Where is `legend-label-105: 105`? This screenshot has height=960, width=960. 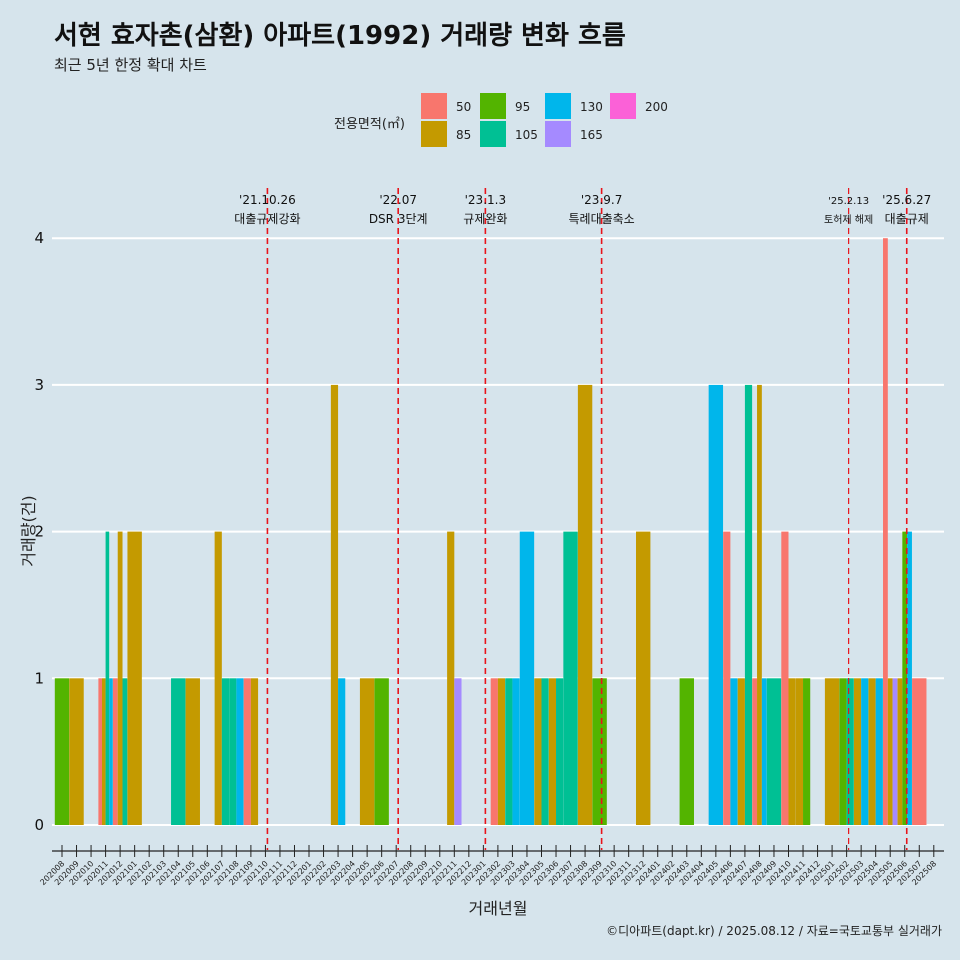 legend-label-105: 105 is located at coordinates (526, 135).